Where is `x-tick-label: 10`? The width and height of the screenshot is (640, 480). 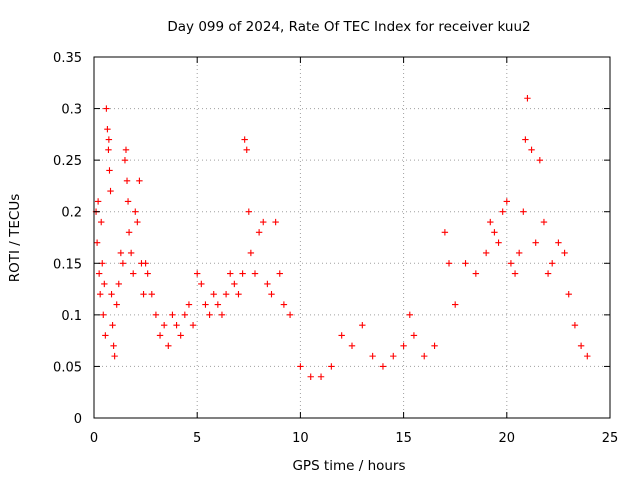
x-tick-label: 10 is located at coordinates (300, 438).